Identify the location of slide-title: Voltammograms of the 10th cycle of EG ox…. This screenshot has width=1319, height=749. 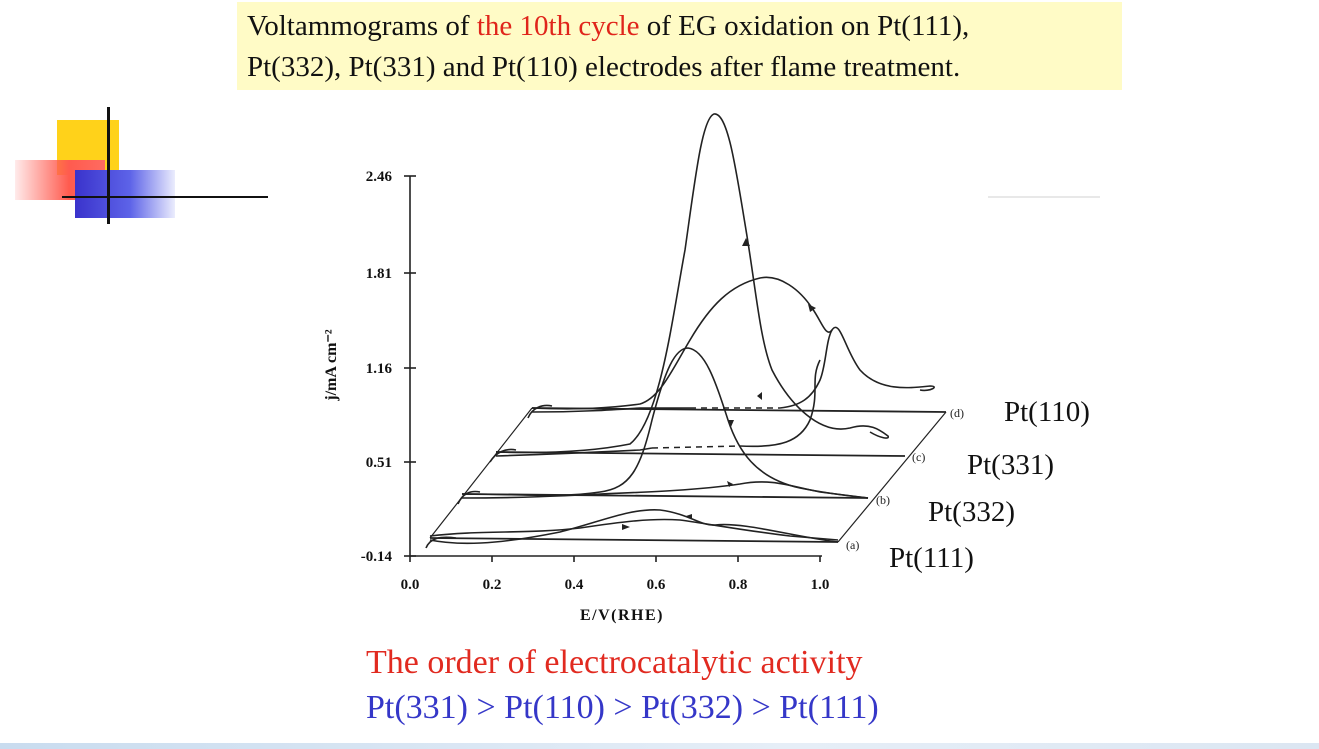
(679, 46).